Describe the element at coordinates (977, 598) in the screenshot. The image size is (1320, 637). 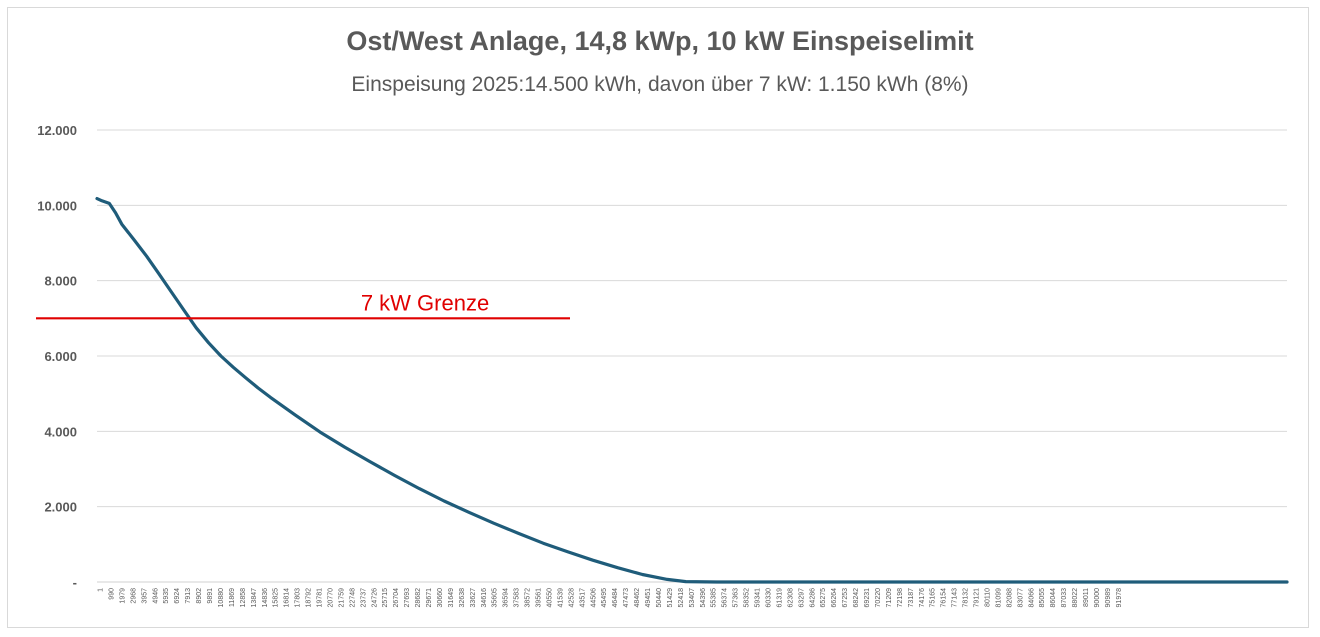
I see `x-tick-label: 79121` at that location.